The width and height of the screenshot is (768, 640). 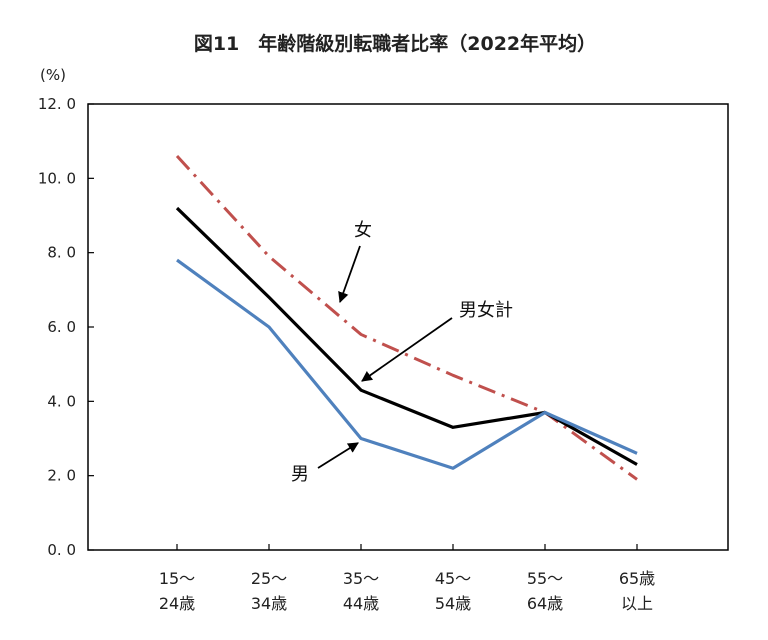 What do you see at coordinates (177, 603) in the screenshot?
I see `x-tick-label: 24歳` at bounding box center [177, 603].